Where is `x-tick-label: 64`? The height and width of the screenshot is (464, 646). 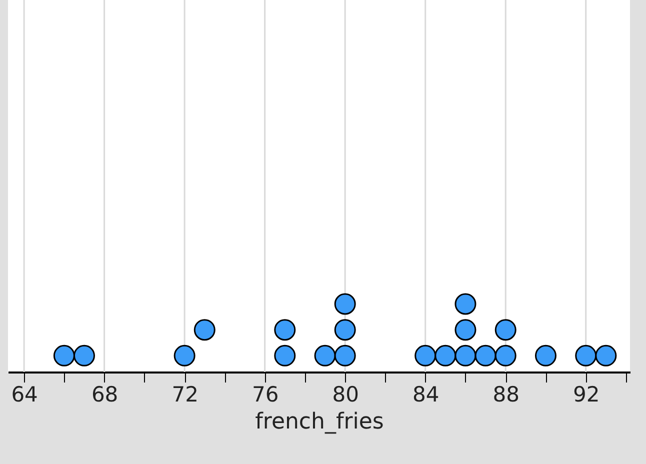 x-tick-label: 64 is located at coordinates (24, 394).